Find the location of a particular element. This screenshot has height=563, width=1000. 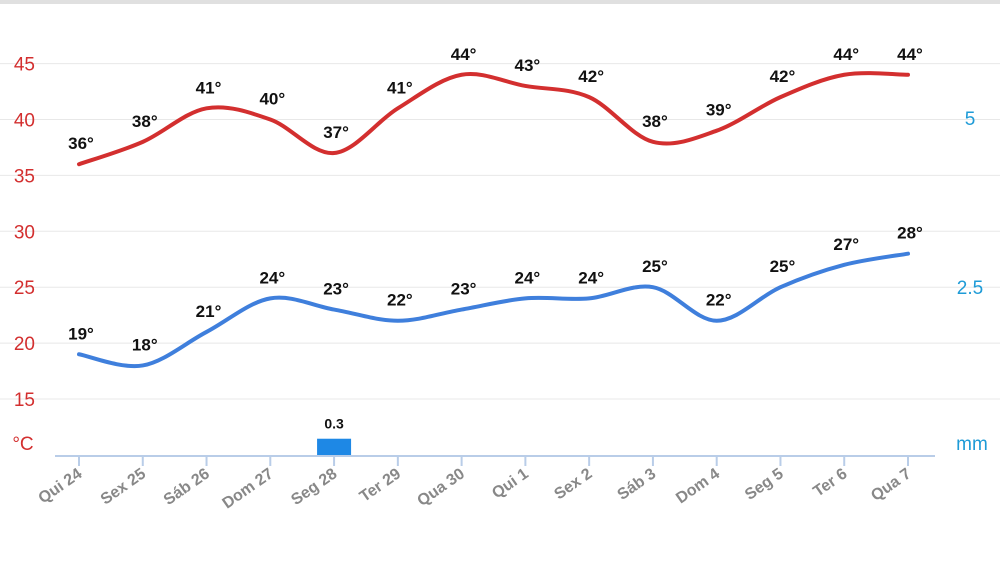

x-tick-label: Sex 2 is located at coordinates (573, 484).